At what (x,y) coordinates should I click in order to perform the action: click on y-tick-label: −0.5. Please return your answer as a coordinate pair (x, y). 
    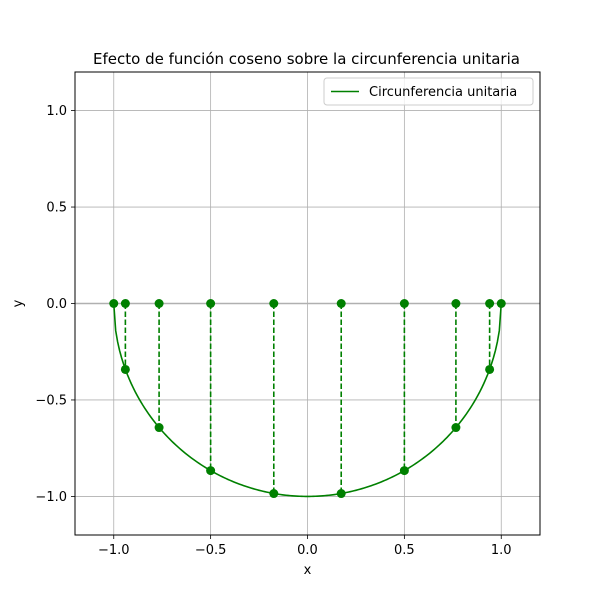
    Looking at the image, I should click on (51, 400).